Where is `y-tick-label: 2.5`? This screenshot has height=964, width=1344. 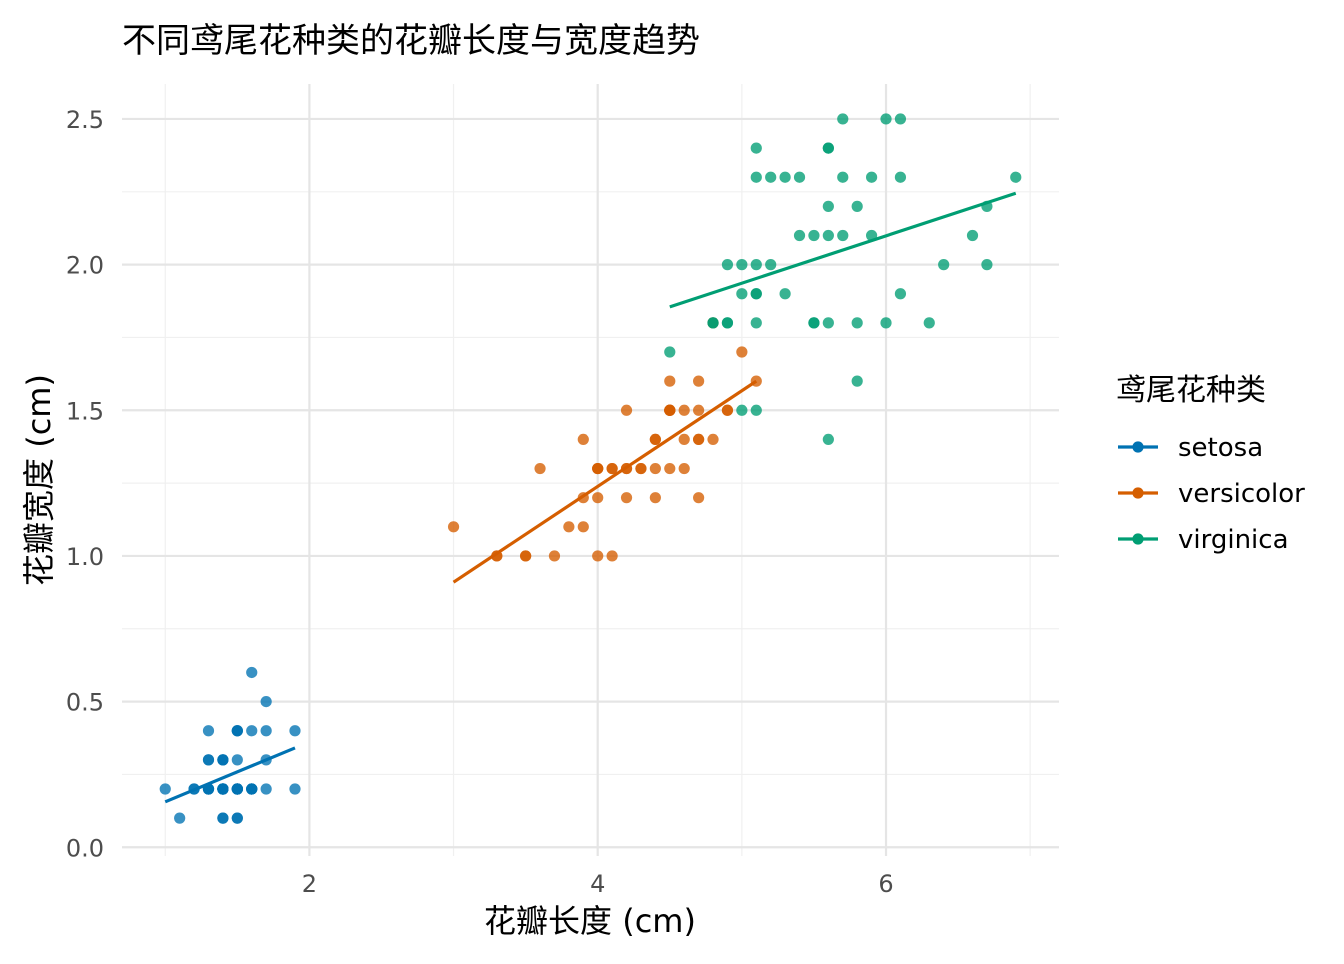
y-tick-label: 2.5 is located at coordinates (85, 120).